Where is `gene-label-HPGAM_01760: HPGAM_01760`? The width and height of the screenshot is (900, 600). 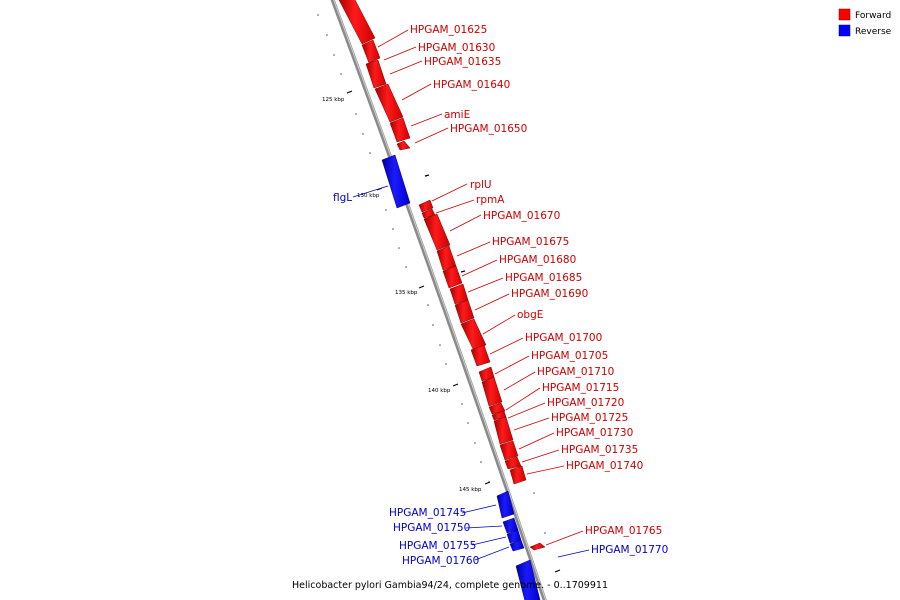 gene-label-HPGAM_01760: HPGAM_01760 is located at coordinates (440, 561).